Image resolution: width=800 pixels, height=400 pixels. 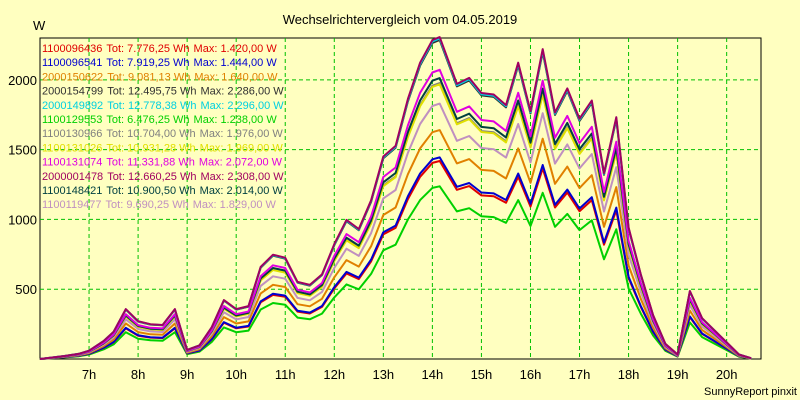 What do you see at coordinates (242, 92) in the screenshot?
I see `legend-entry-max: Max: 2.286,00 W` at bounding box center [242, 92].